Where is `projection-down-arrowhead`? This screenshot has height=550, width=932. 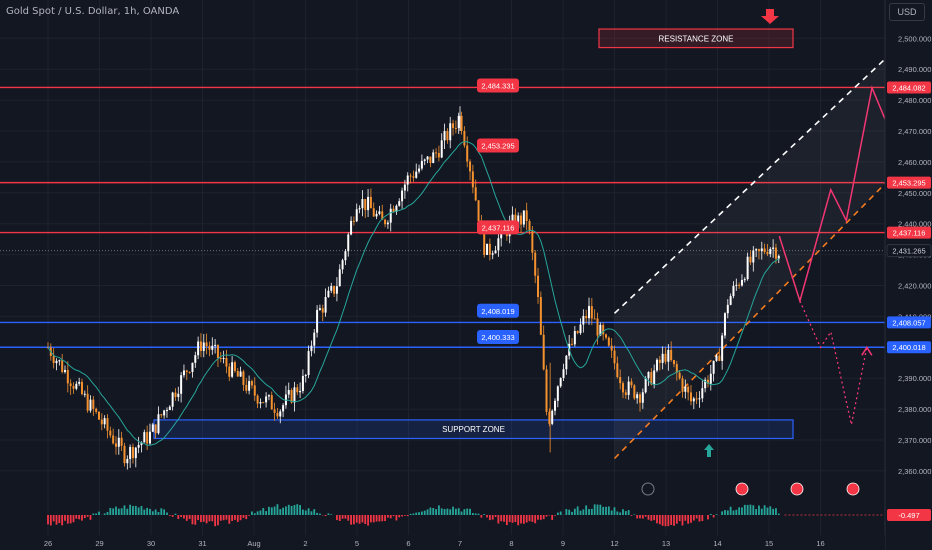
projection-down-arrowhead is located at coordinates (867, 350).